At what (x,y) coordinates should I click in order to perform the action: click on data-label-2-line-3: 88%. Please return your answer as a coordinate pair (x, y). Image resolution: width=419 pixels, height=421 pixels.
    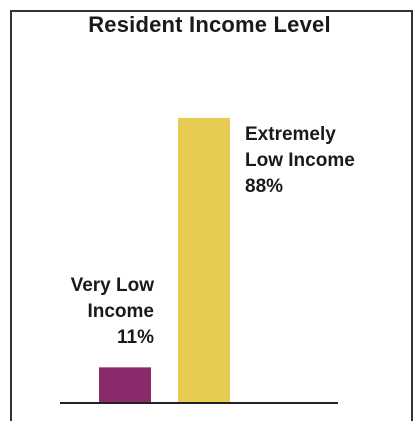
    Looking at the image, I should click on (264, 186).